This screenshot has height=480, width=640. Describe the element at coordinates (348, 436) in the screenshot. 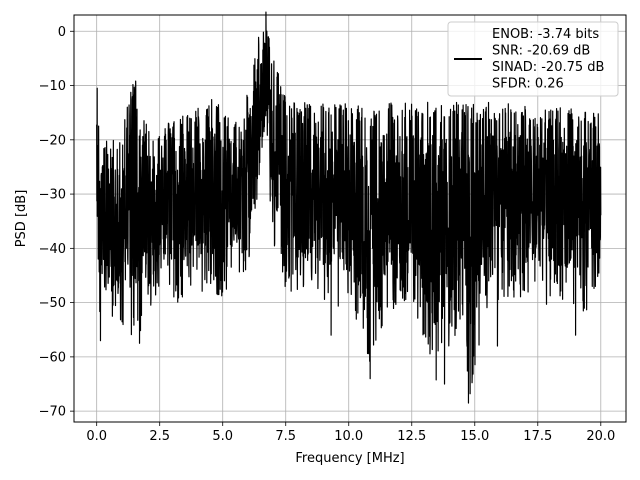

I see `x-tick-label: 10.0` at that location.